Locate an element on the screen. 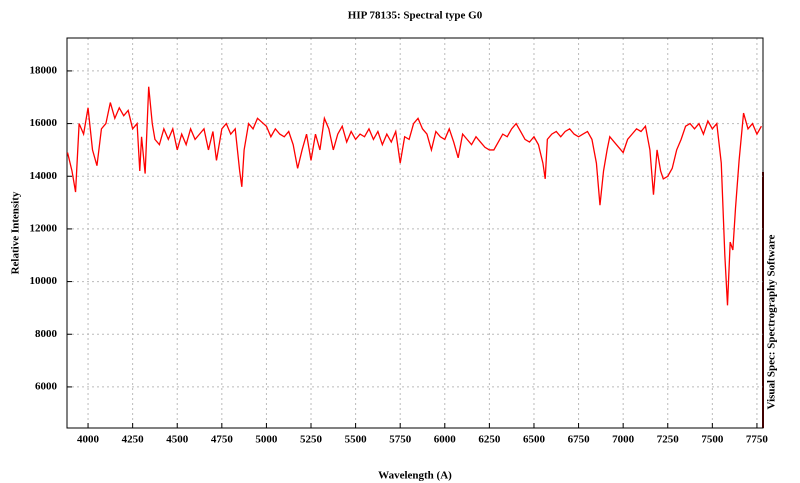 Image resolution: width=800 pixels, height=483 pixels. x-tick-label: 5750 is located at coordinates (400, 440).